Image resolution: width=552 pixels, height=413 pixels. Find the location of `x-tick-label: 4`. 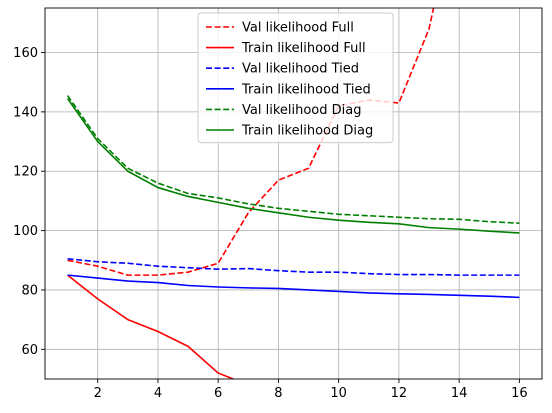

x-tick-label: 4 is located at coordinates (158, 393).